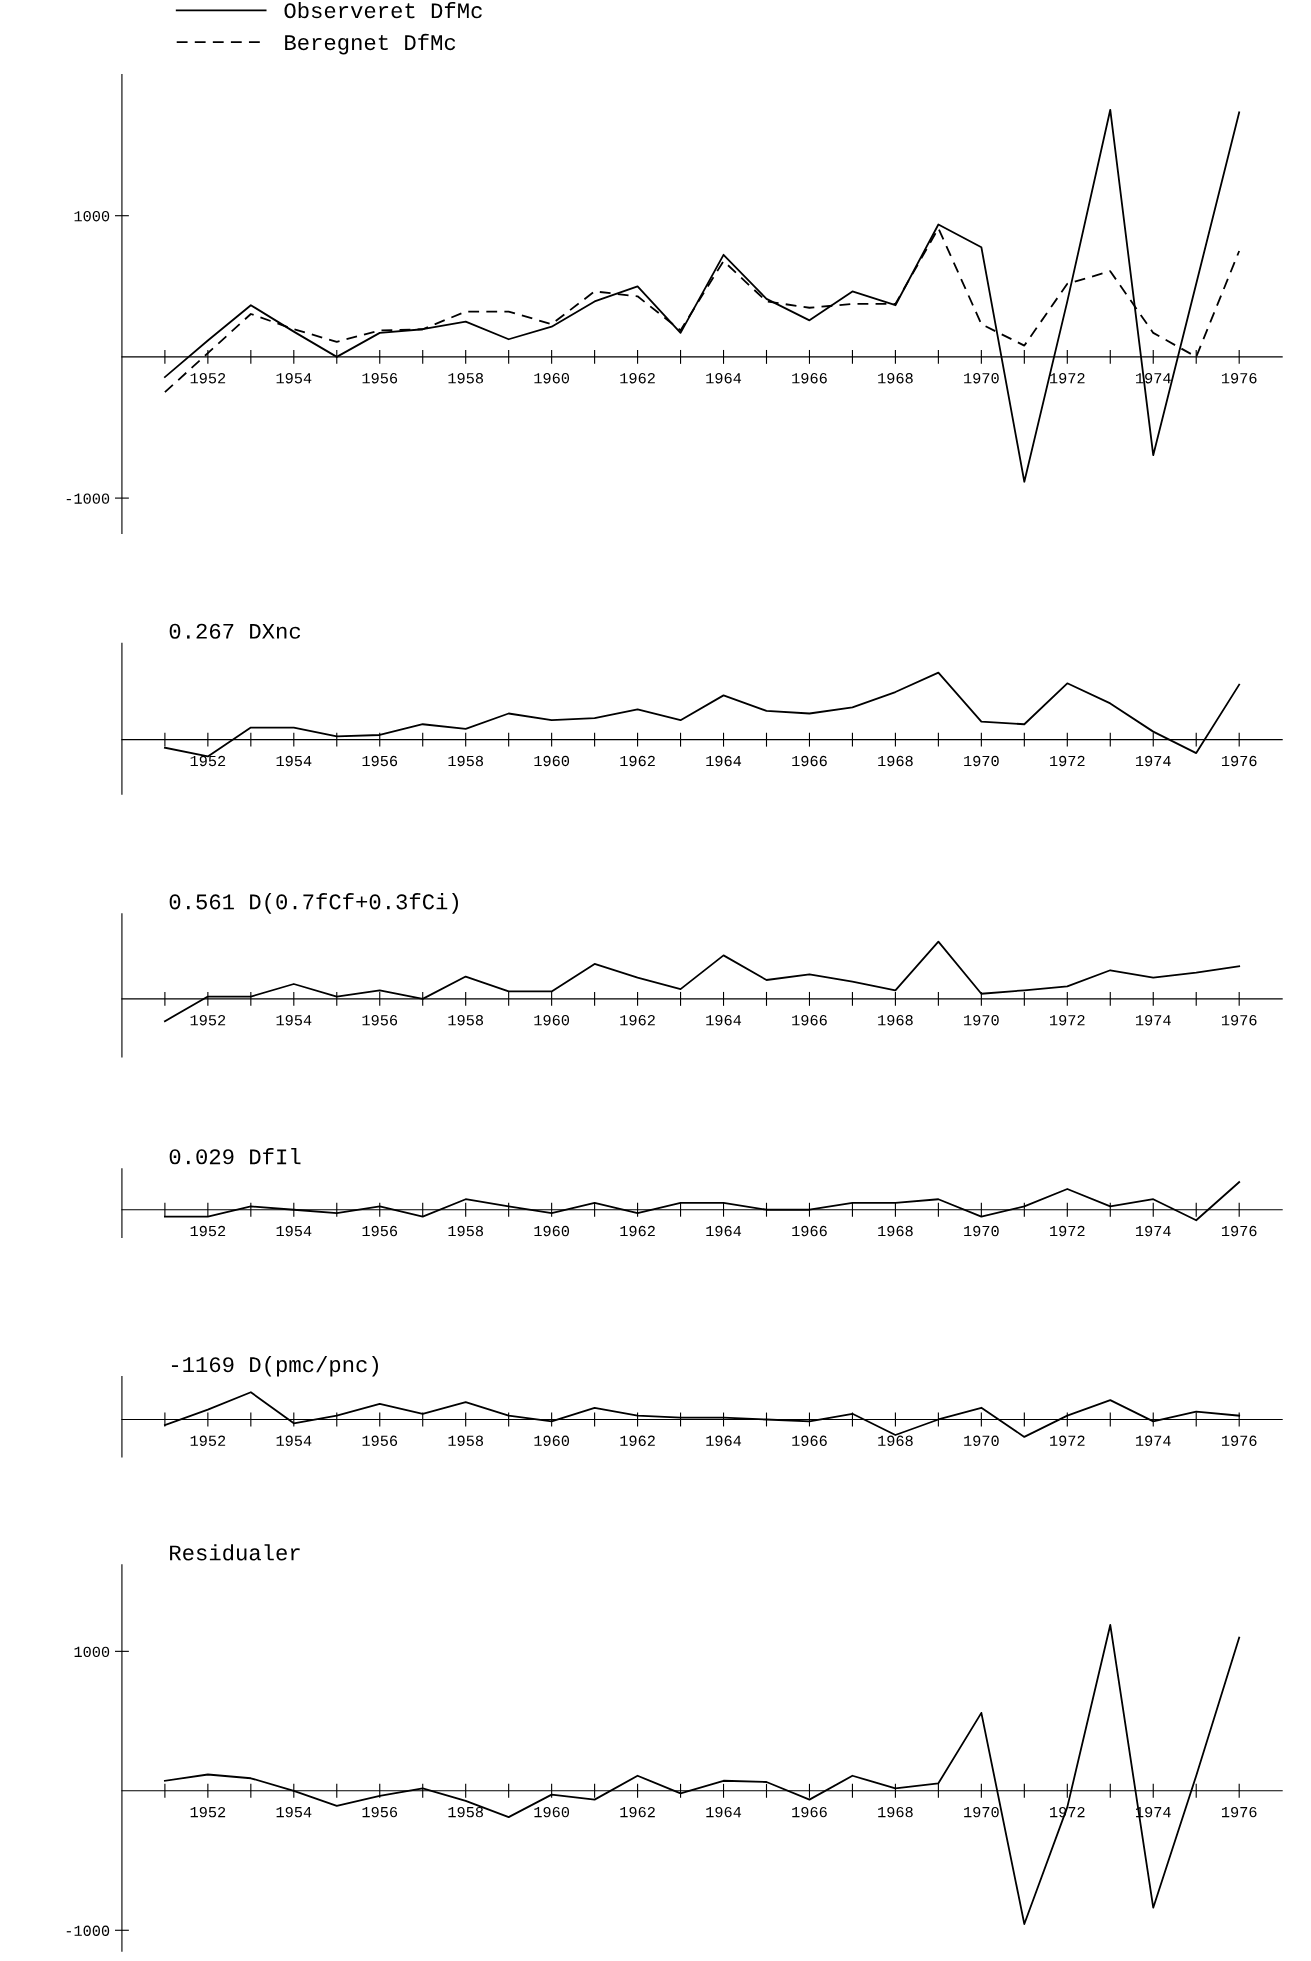 This screenshot has width=1311, height=1961. Describe the element at coordinates (274, 1366) in the screenshot. I see `chart-title: -1169 D(pmc/pnc)` at that location.